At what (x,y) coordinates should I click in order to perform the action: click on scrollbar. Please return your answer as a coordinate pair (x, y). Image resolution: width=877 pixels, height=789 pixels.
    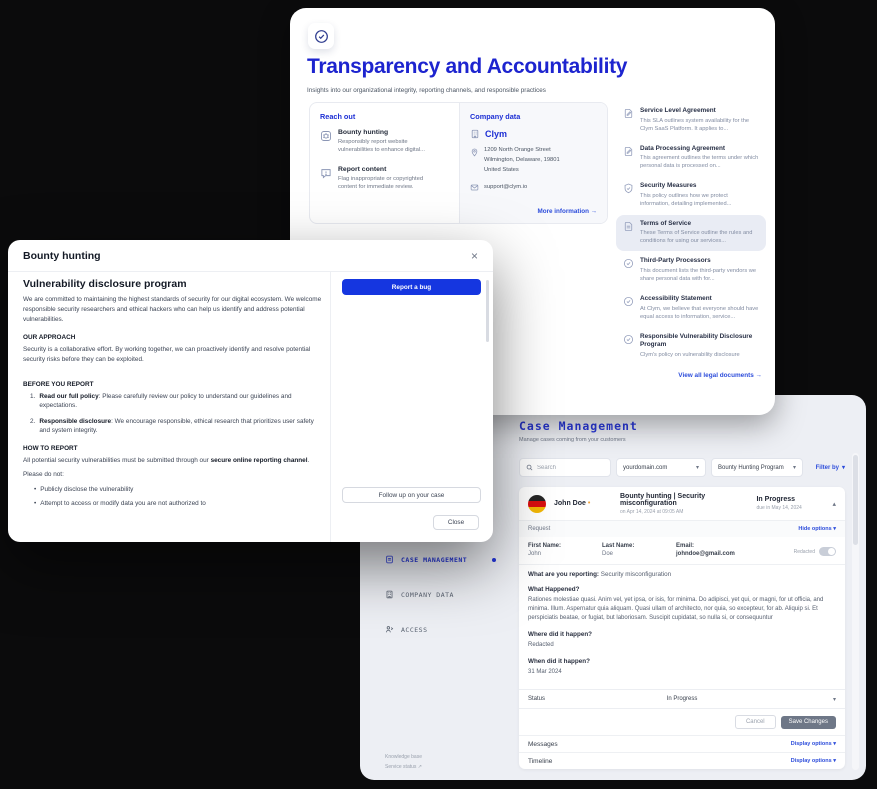
    Looking at the image, I should click on (855, 611).